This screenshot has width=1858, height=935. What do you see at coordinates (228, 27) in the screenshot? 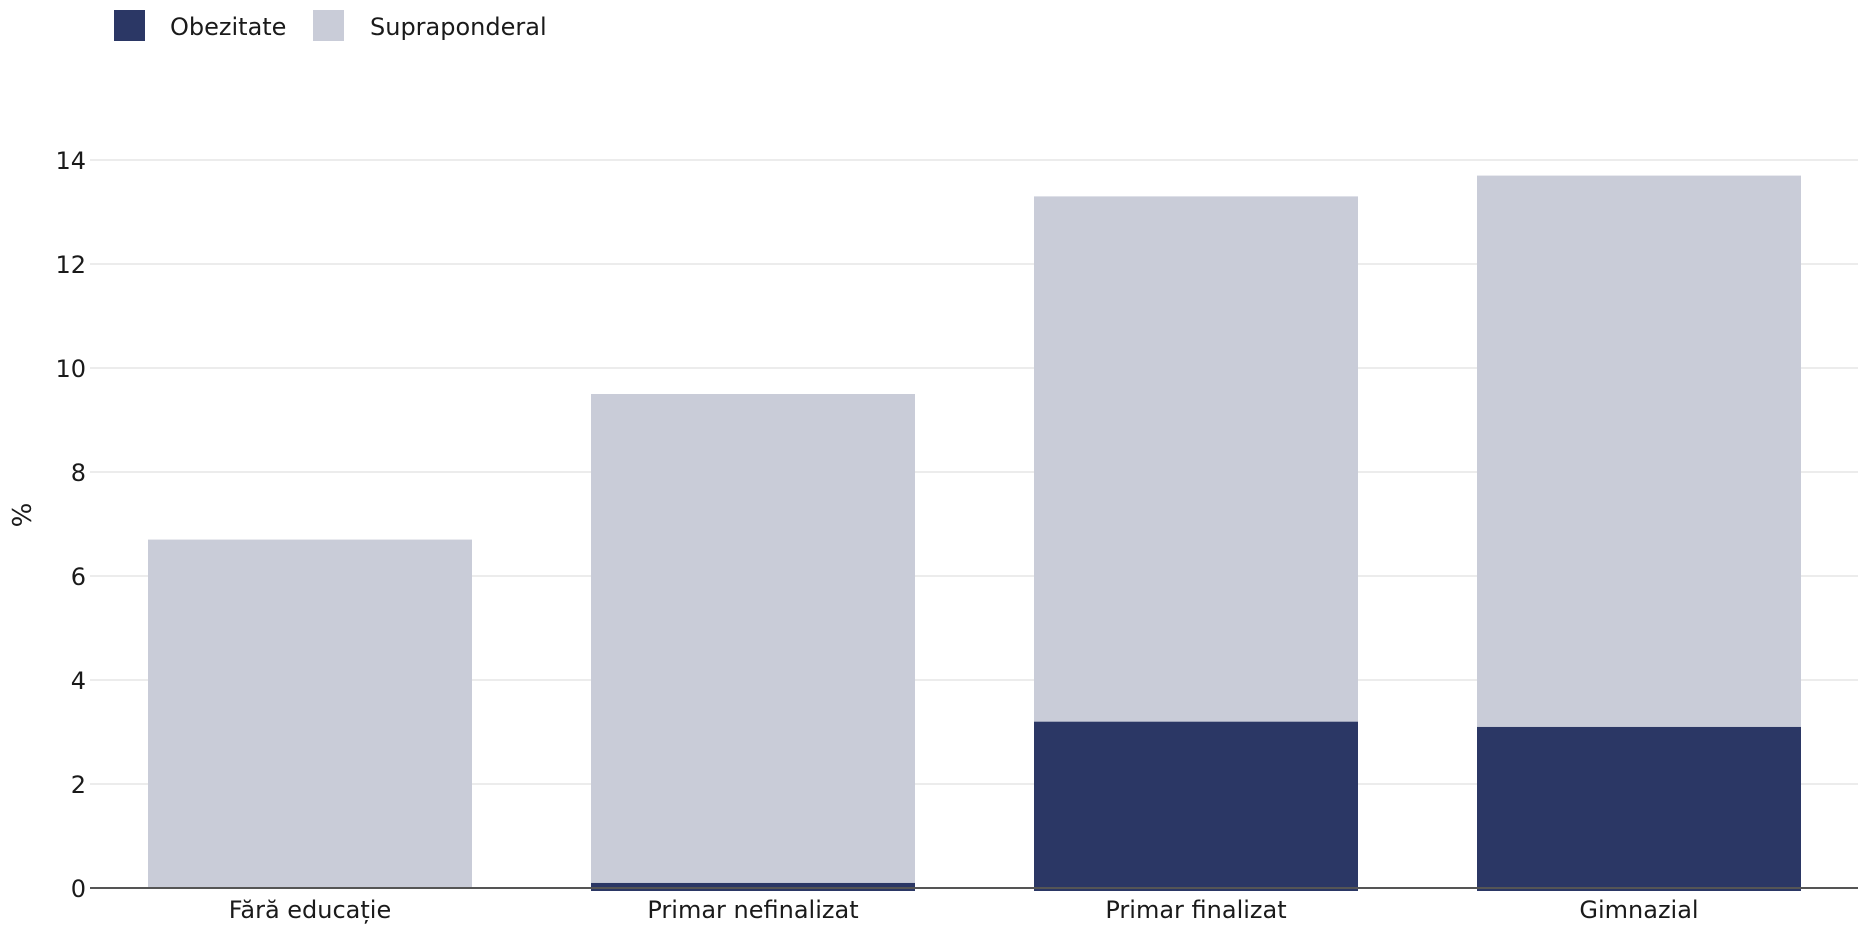
I see `legend-label-obezitate: Obezitate` at bounding box center [228, 27].